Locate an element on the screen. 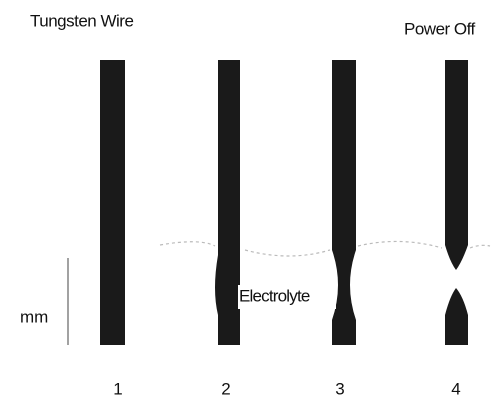 This screenshot has width=499, height=413. wire-label: 2 is located at coordinates (225, 388).